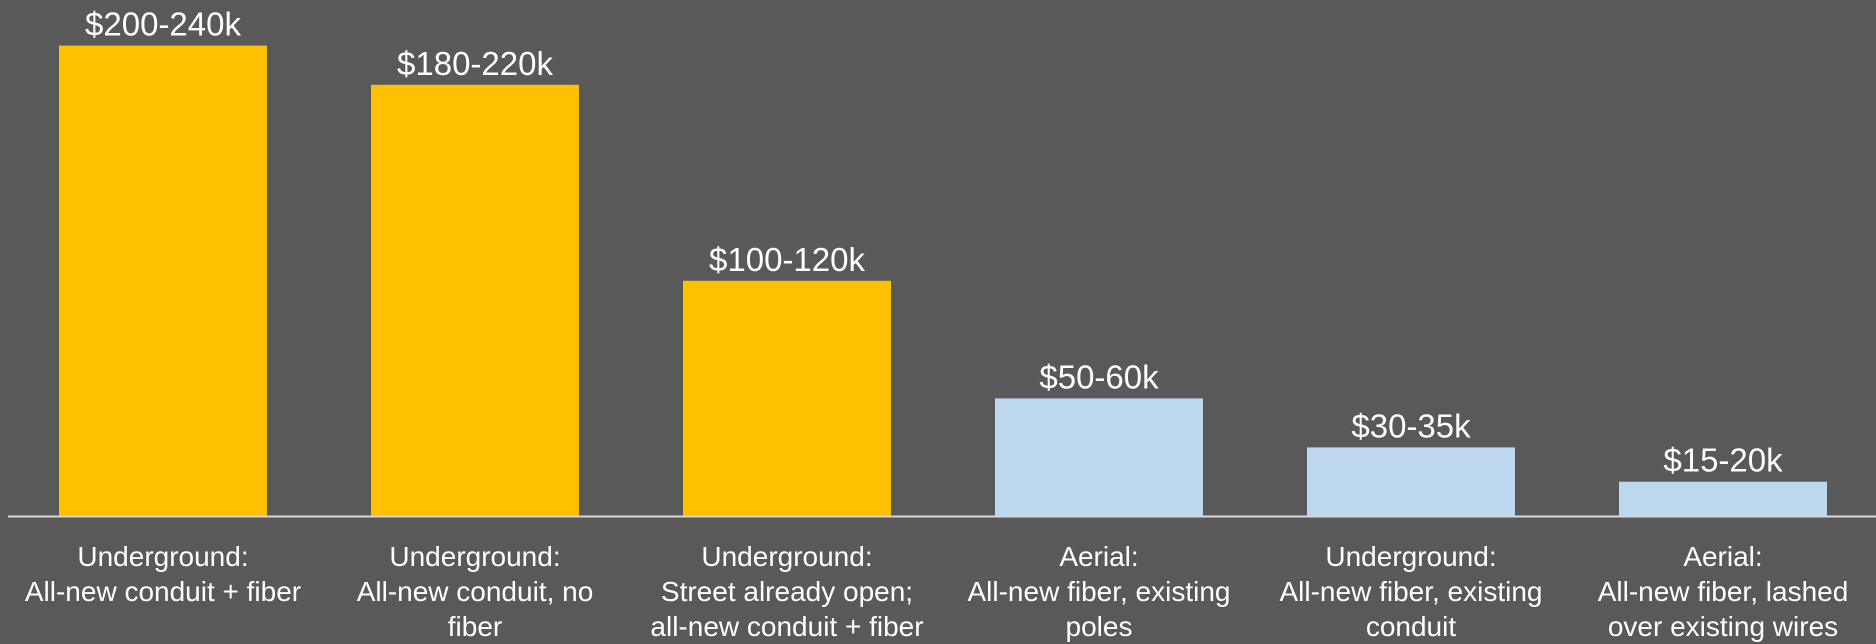 The width and height of the screenshot is (1876, 644). What do you see at coordinates (1723, 626) in the screenshot?
I see `category-label-line: over existing wires` at bounding box center [1723, 626].